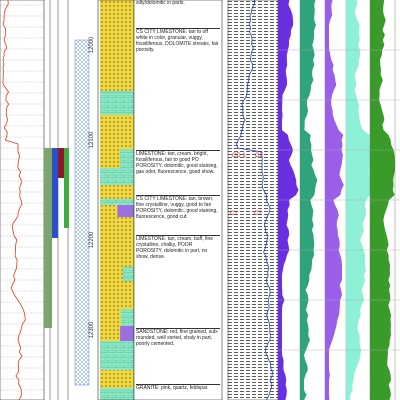  I want to click on lithology-description: silty/dolomitic in parts., so click(160, 3).